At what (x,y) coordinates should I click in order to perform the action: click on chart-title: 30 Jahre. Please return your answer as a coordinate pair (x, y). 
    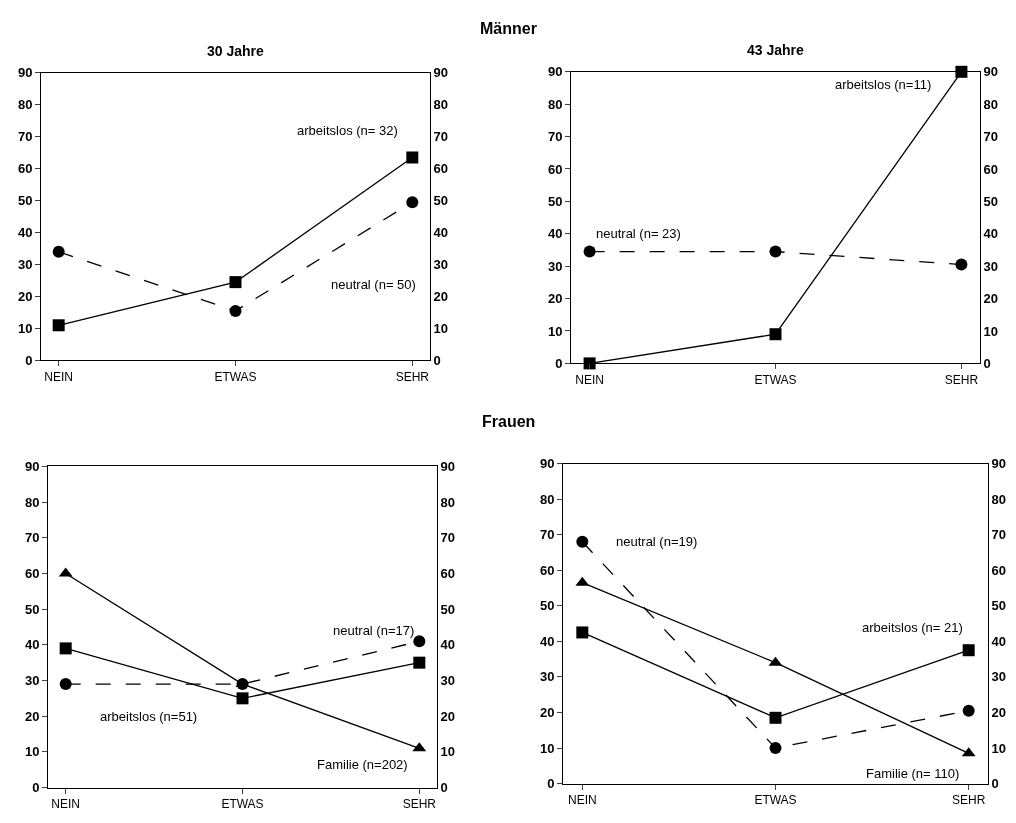
    Looking at the image, I should click on (236, 51).